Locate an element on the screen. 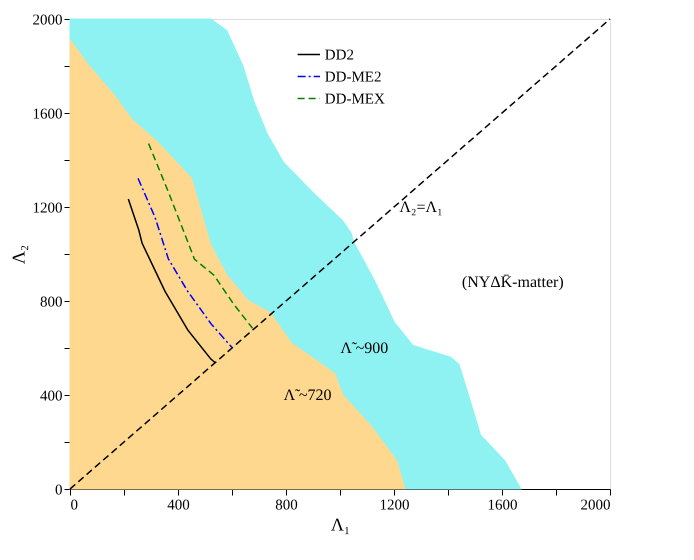 The width and height of the screenshot is (694, 560). y-tick-label: 400 is located at coordinates (51, 396).